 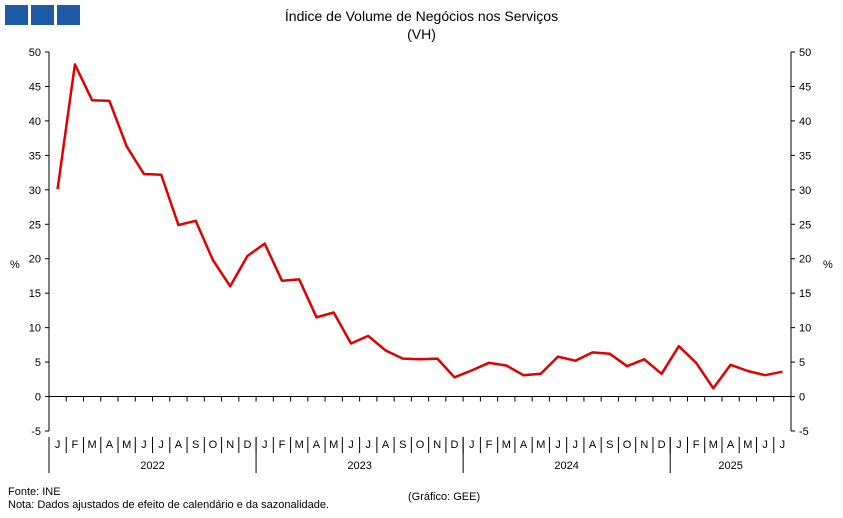 I want to click on y-tick-label-right: 20, so click(x=805, y=260).